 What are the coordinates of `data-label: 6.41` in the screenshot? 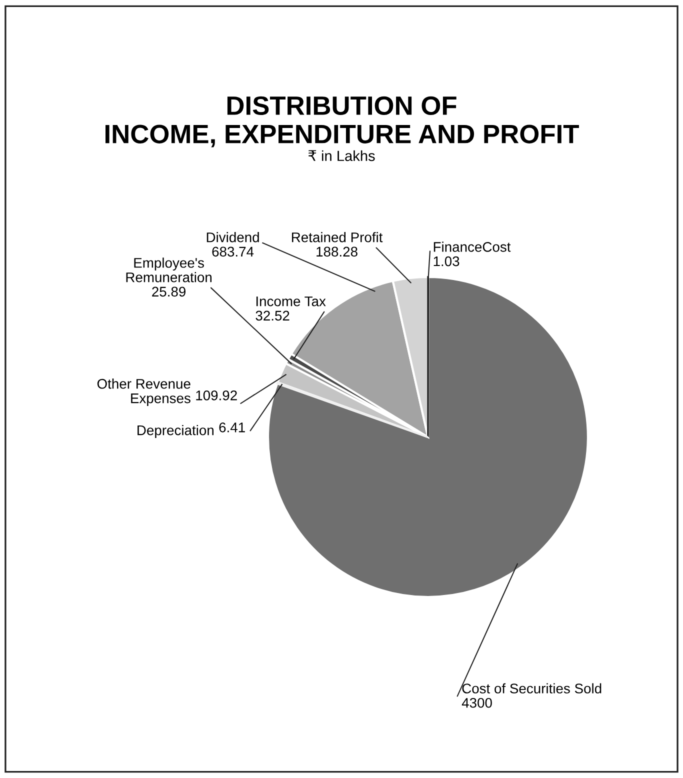 It's located at (232, 427).